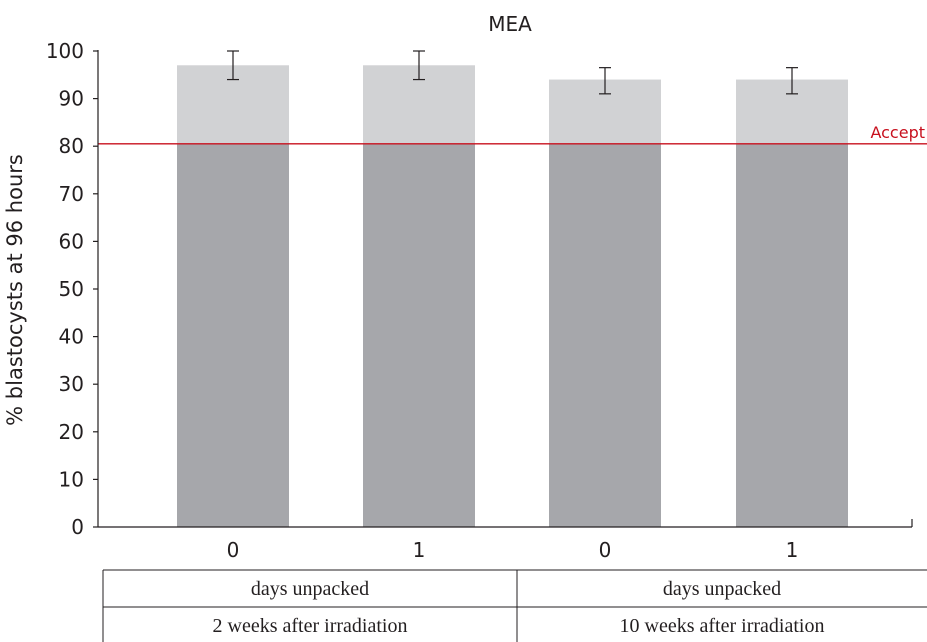 The image size is (927, 642). Describe the element at coordinates (310, 589) in the screenshot. I see `group-label-row0-col0: days unpacked` at that location.